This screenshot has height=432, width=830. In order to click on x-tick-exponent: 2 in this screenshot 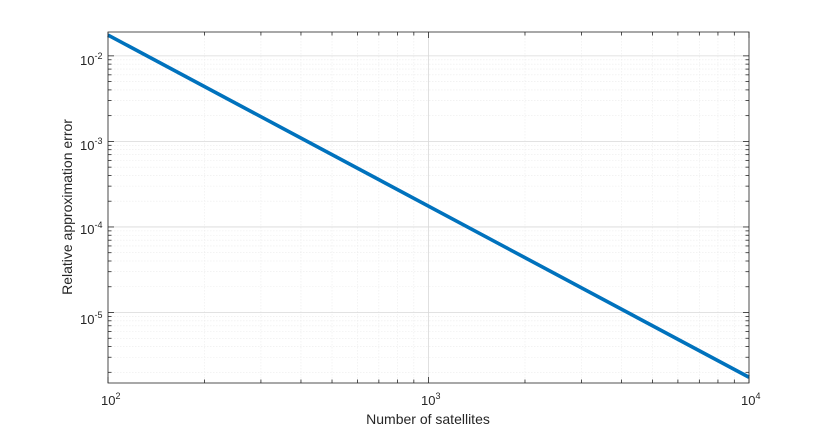, I will do `click(117, 396)`.